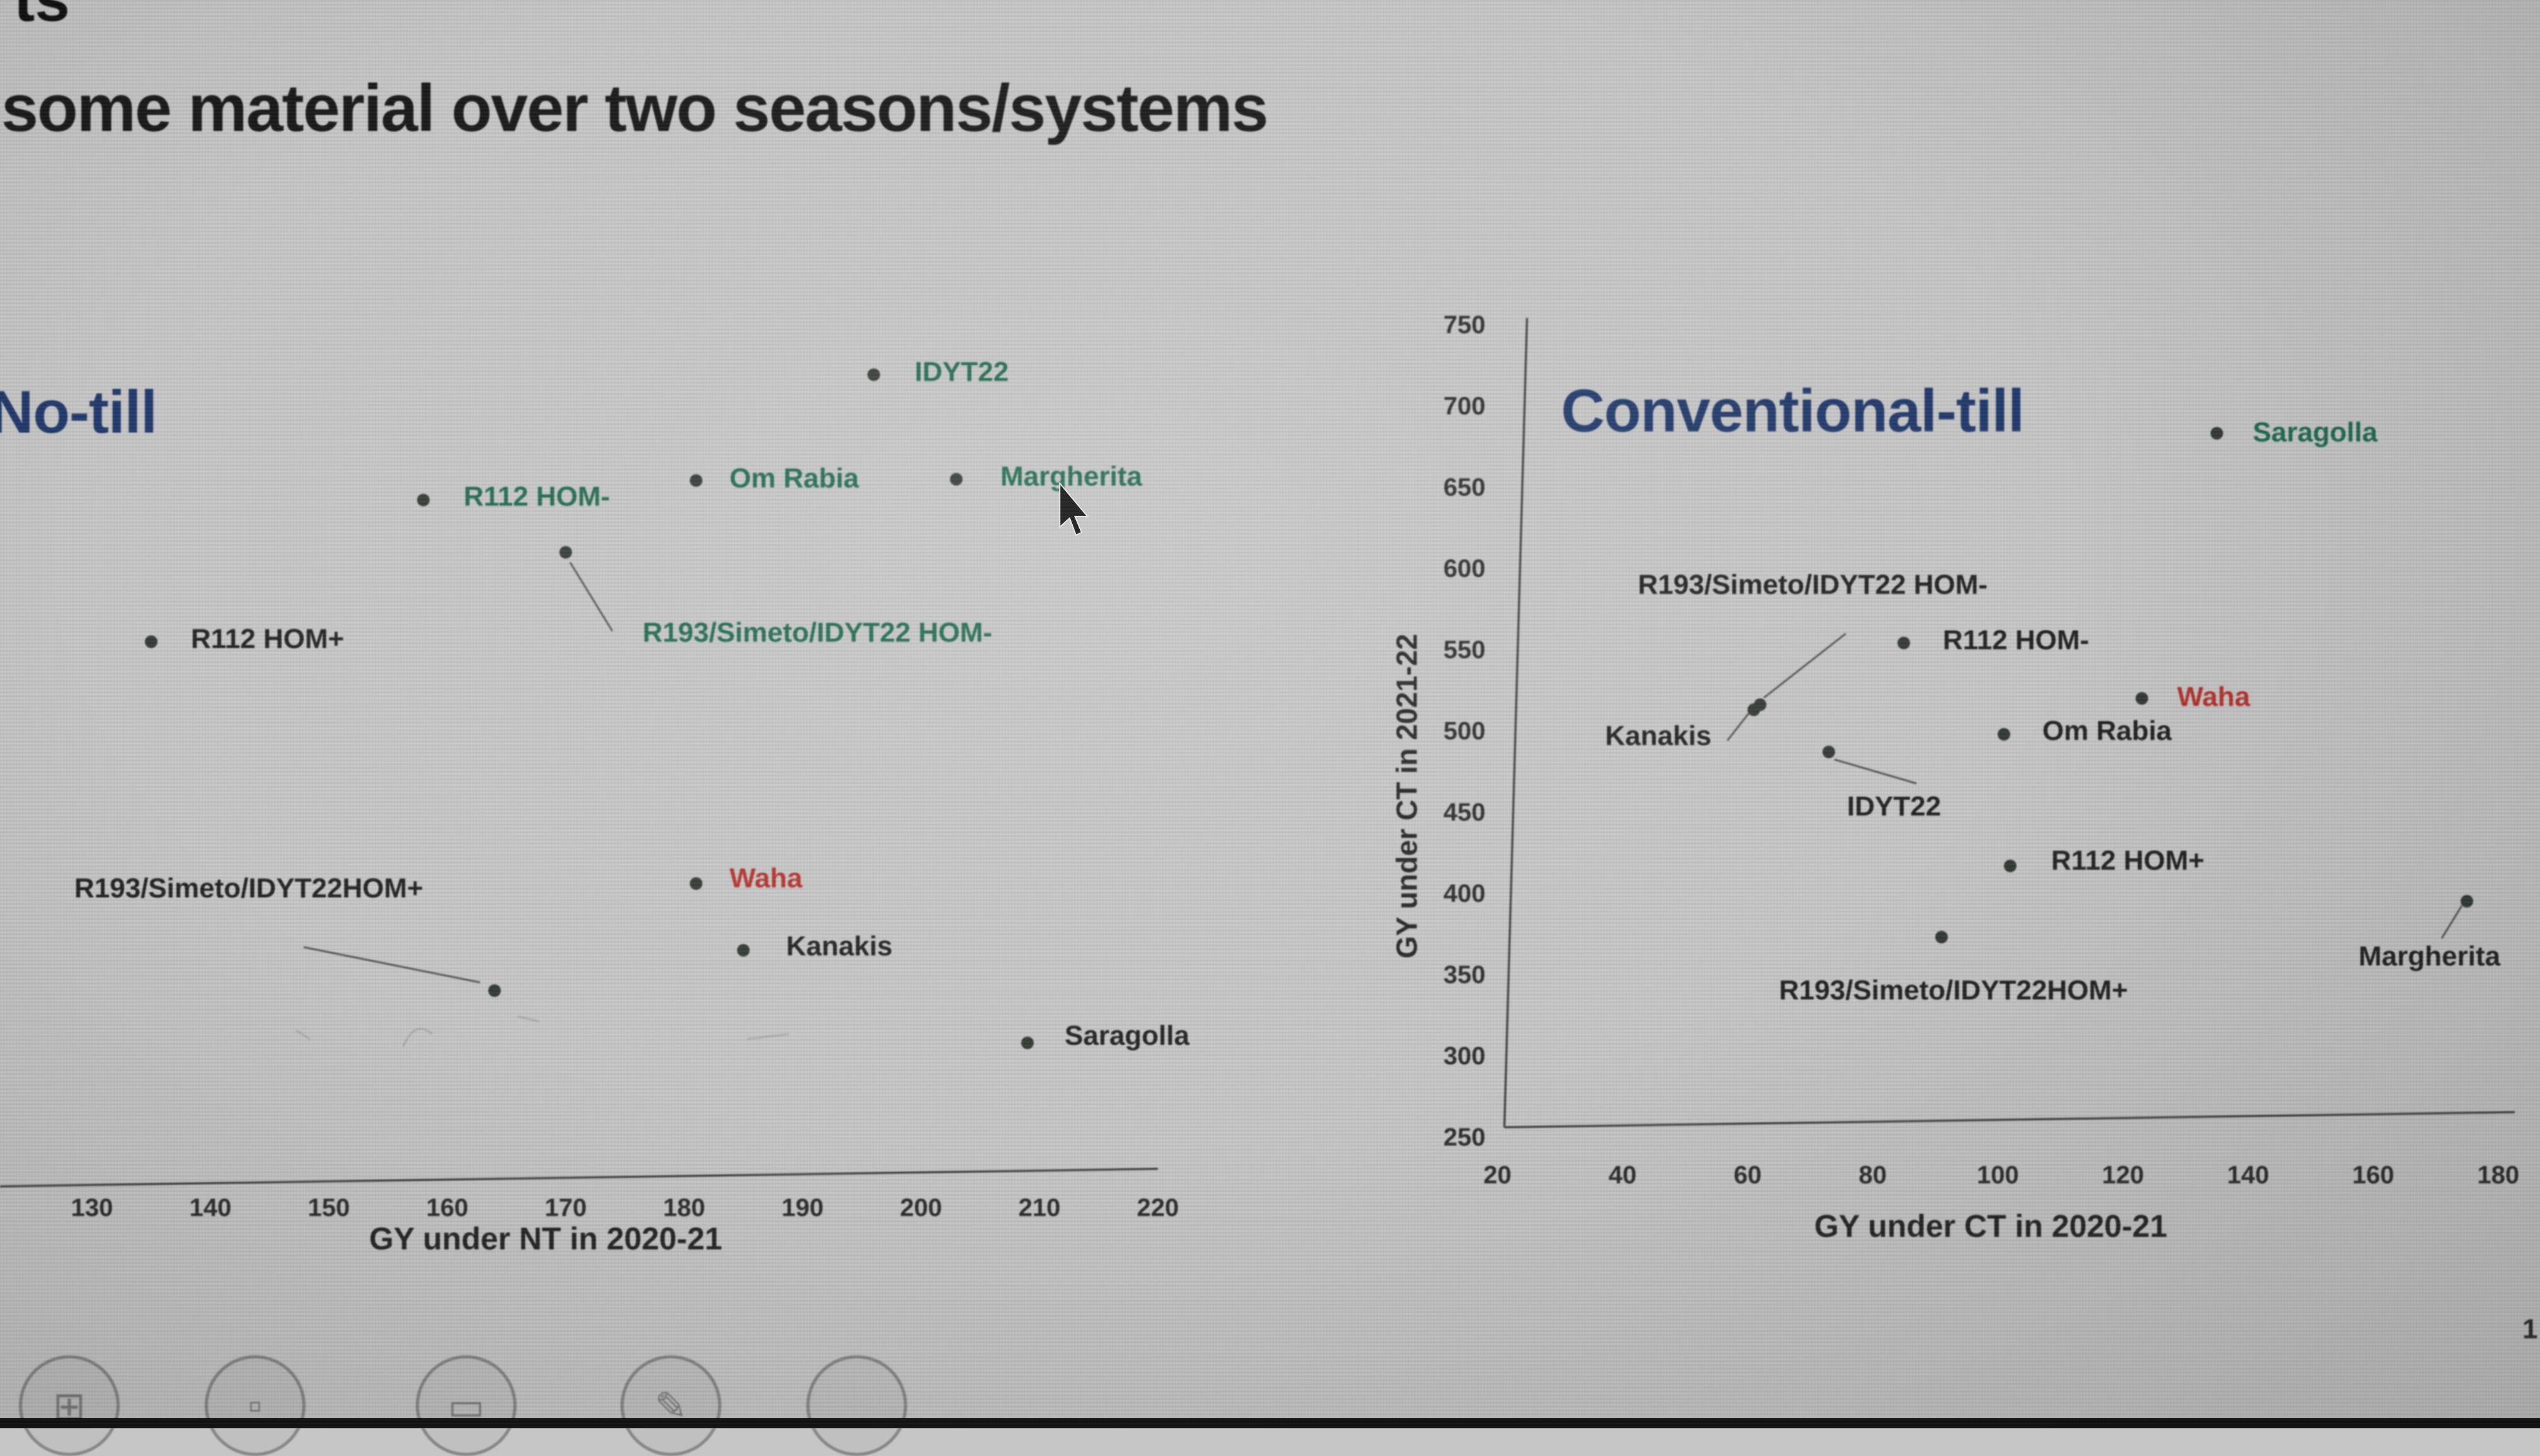  Describe the element at coordinates (92, 1208) in the screenshot. I see `x-tick-0-130: 130` at that location.